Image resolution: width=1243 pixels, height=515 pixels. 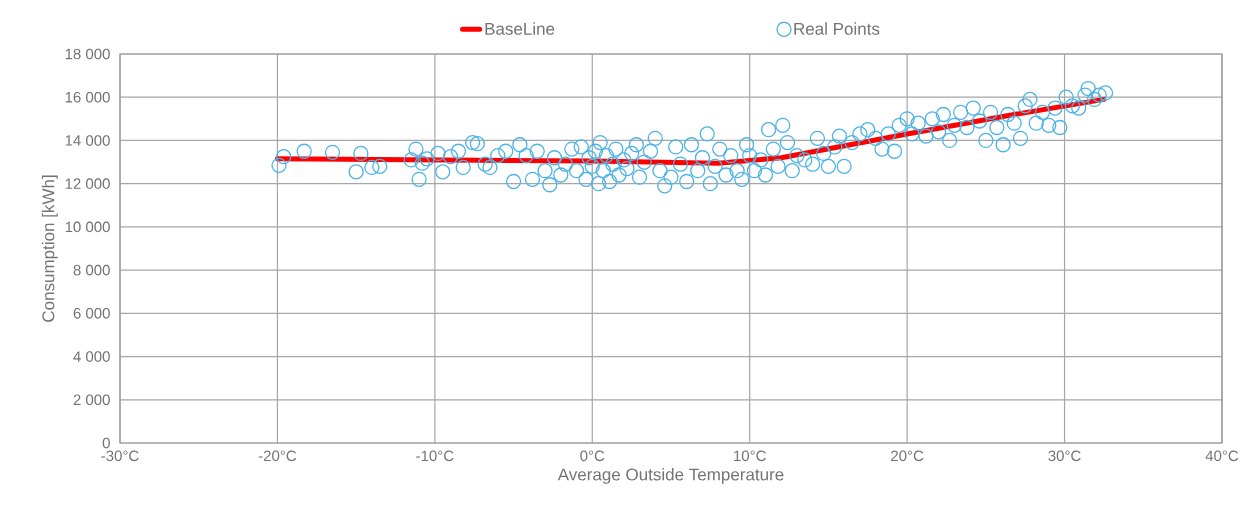 I want to click on y-tick-label: 8 000, so click(x=91, y=270).